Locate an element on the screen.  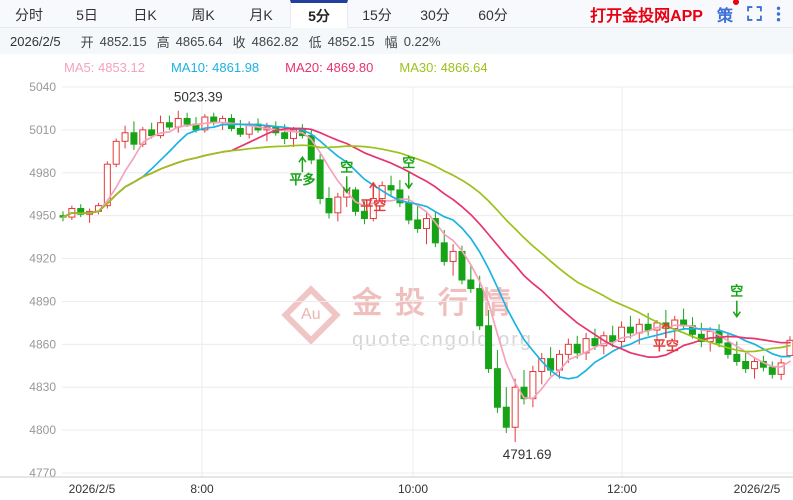
ma5-legend: MA5: 4853.12 is located at coordinates (104, 67).